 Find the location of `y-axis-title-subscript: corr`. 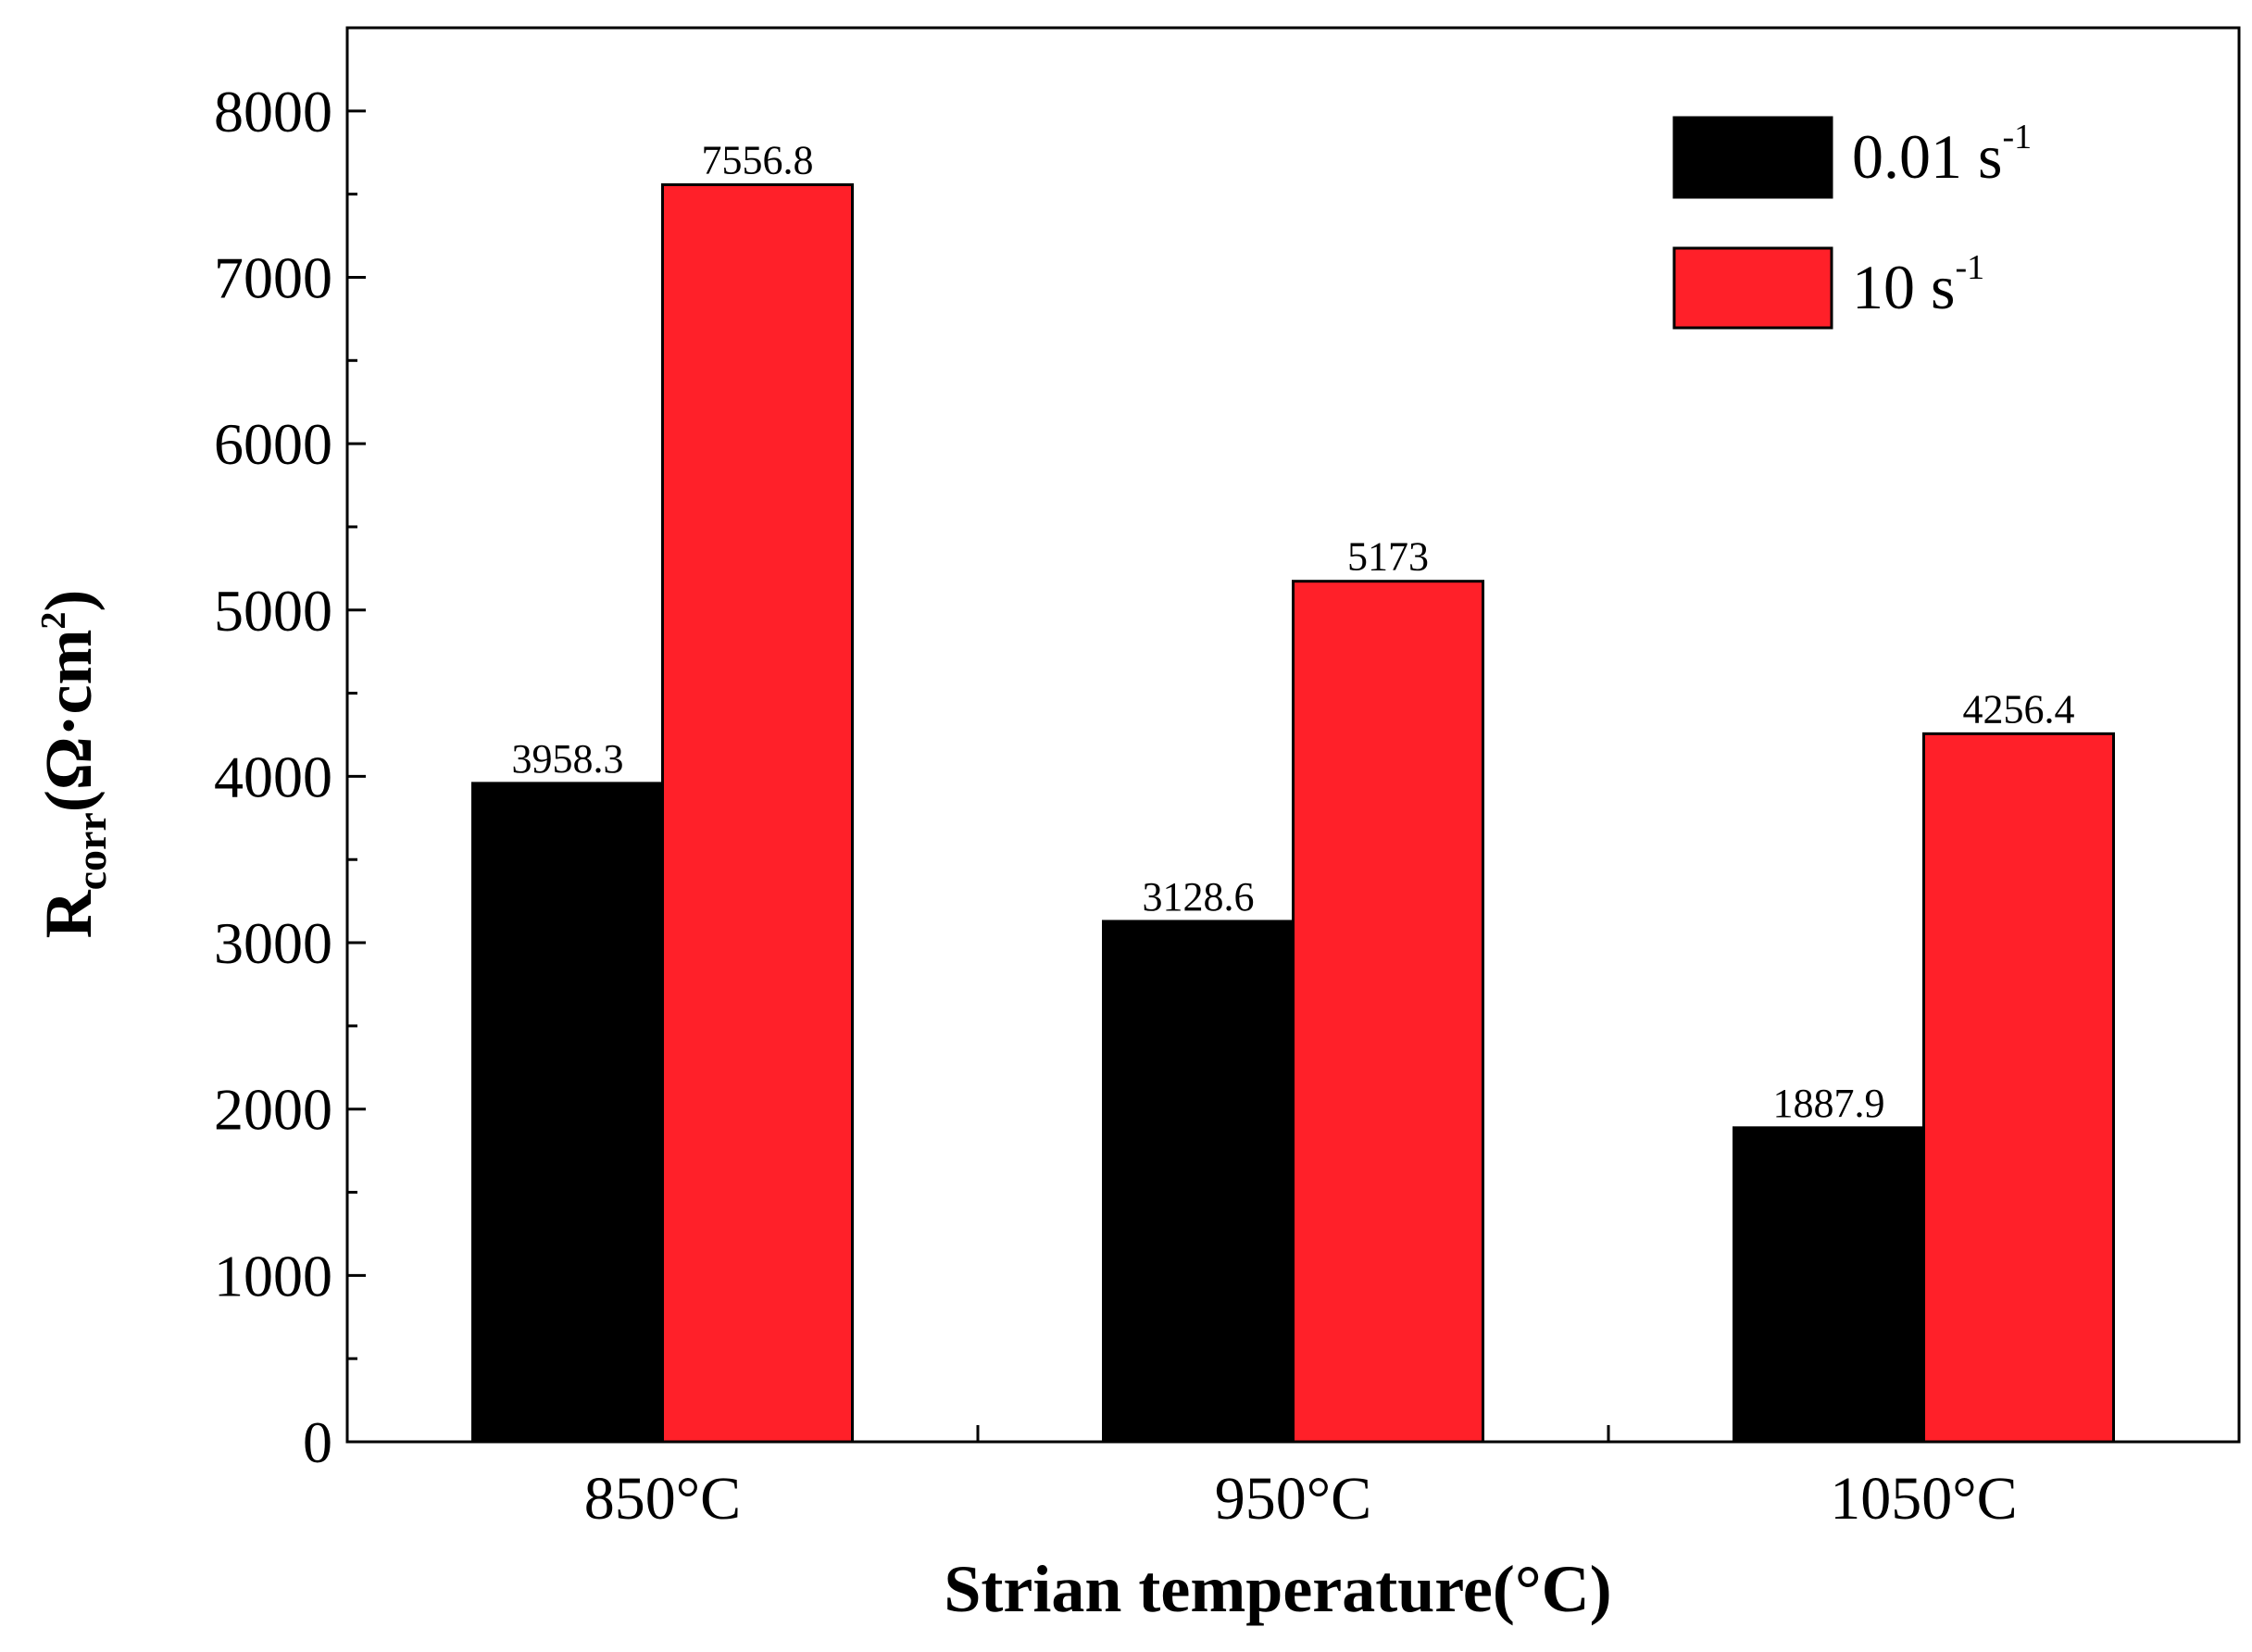

y-axis-title-subscript: corr is located at coordinates (91, 851).